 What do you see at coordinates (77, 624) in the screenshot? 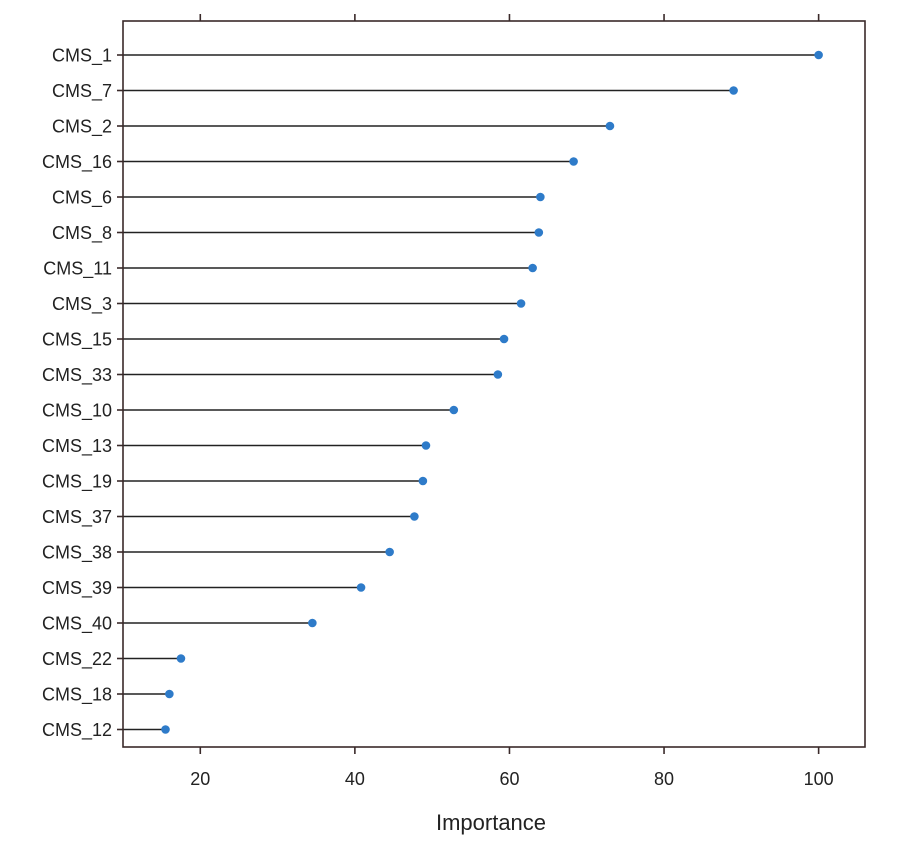
I see `y-tick-label: CMS_40` at bounding box center [77, 624].